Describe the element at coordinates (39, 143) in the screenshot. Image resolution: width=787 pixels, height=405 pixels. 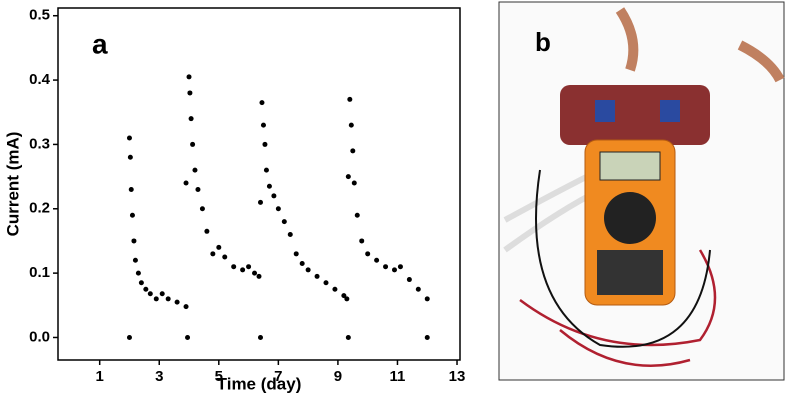
I see `y-tick-label: 0.3` at that location.